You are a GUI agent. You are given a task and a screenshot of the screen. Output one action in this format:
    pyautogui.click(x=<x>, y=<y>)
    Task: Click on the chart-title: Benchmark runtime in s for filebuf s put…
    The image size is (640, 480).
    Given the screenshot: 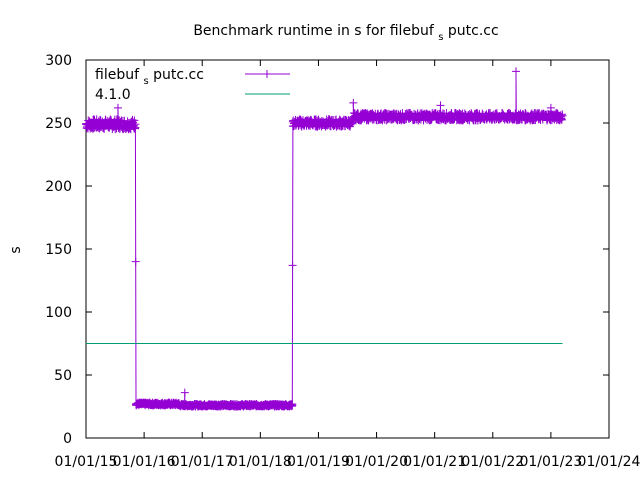 What is the action you would take?
    pyautogui.click(x=345, y=33)
    